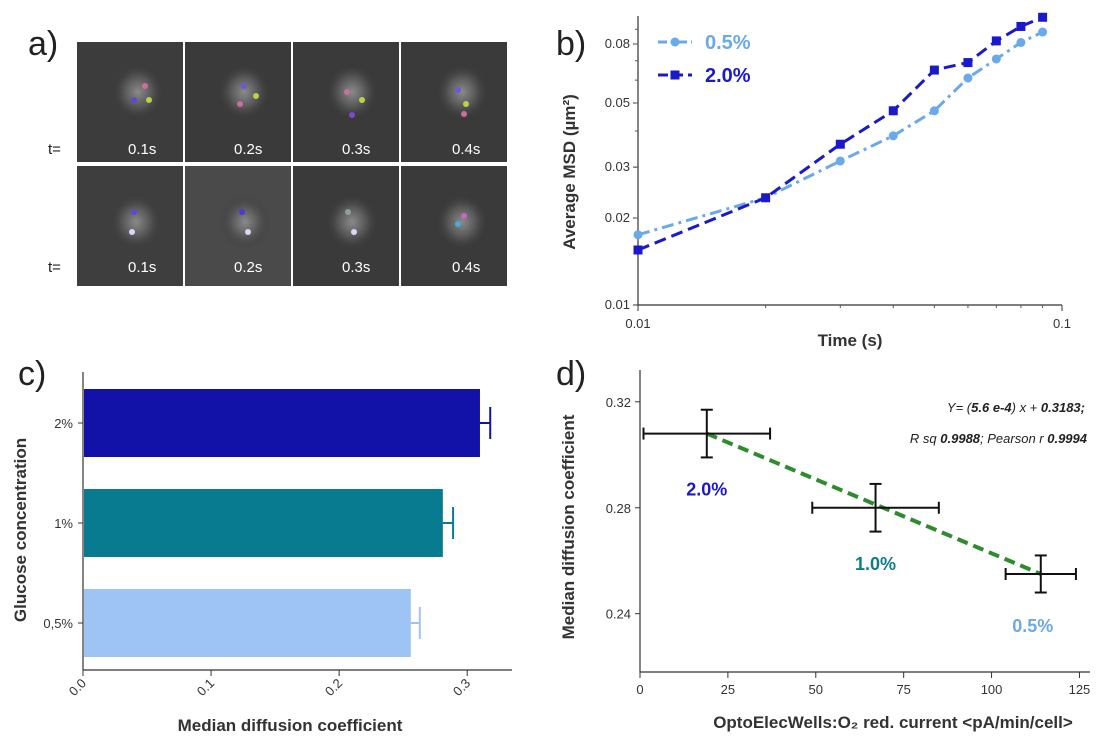  Describe the element at coordinates (992, 689) in the screenshot. I see `x-tick-label: 100` at that location.